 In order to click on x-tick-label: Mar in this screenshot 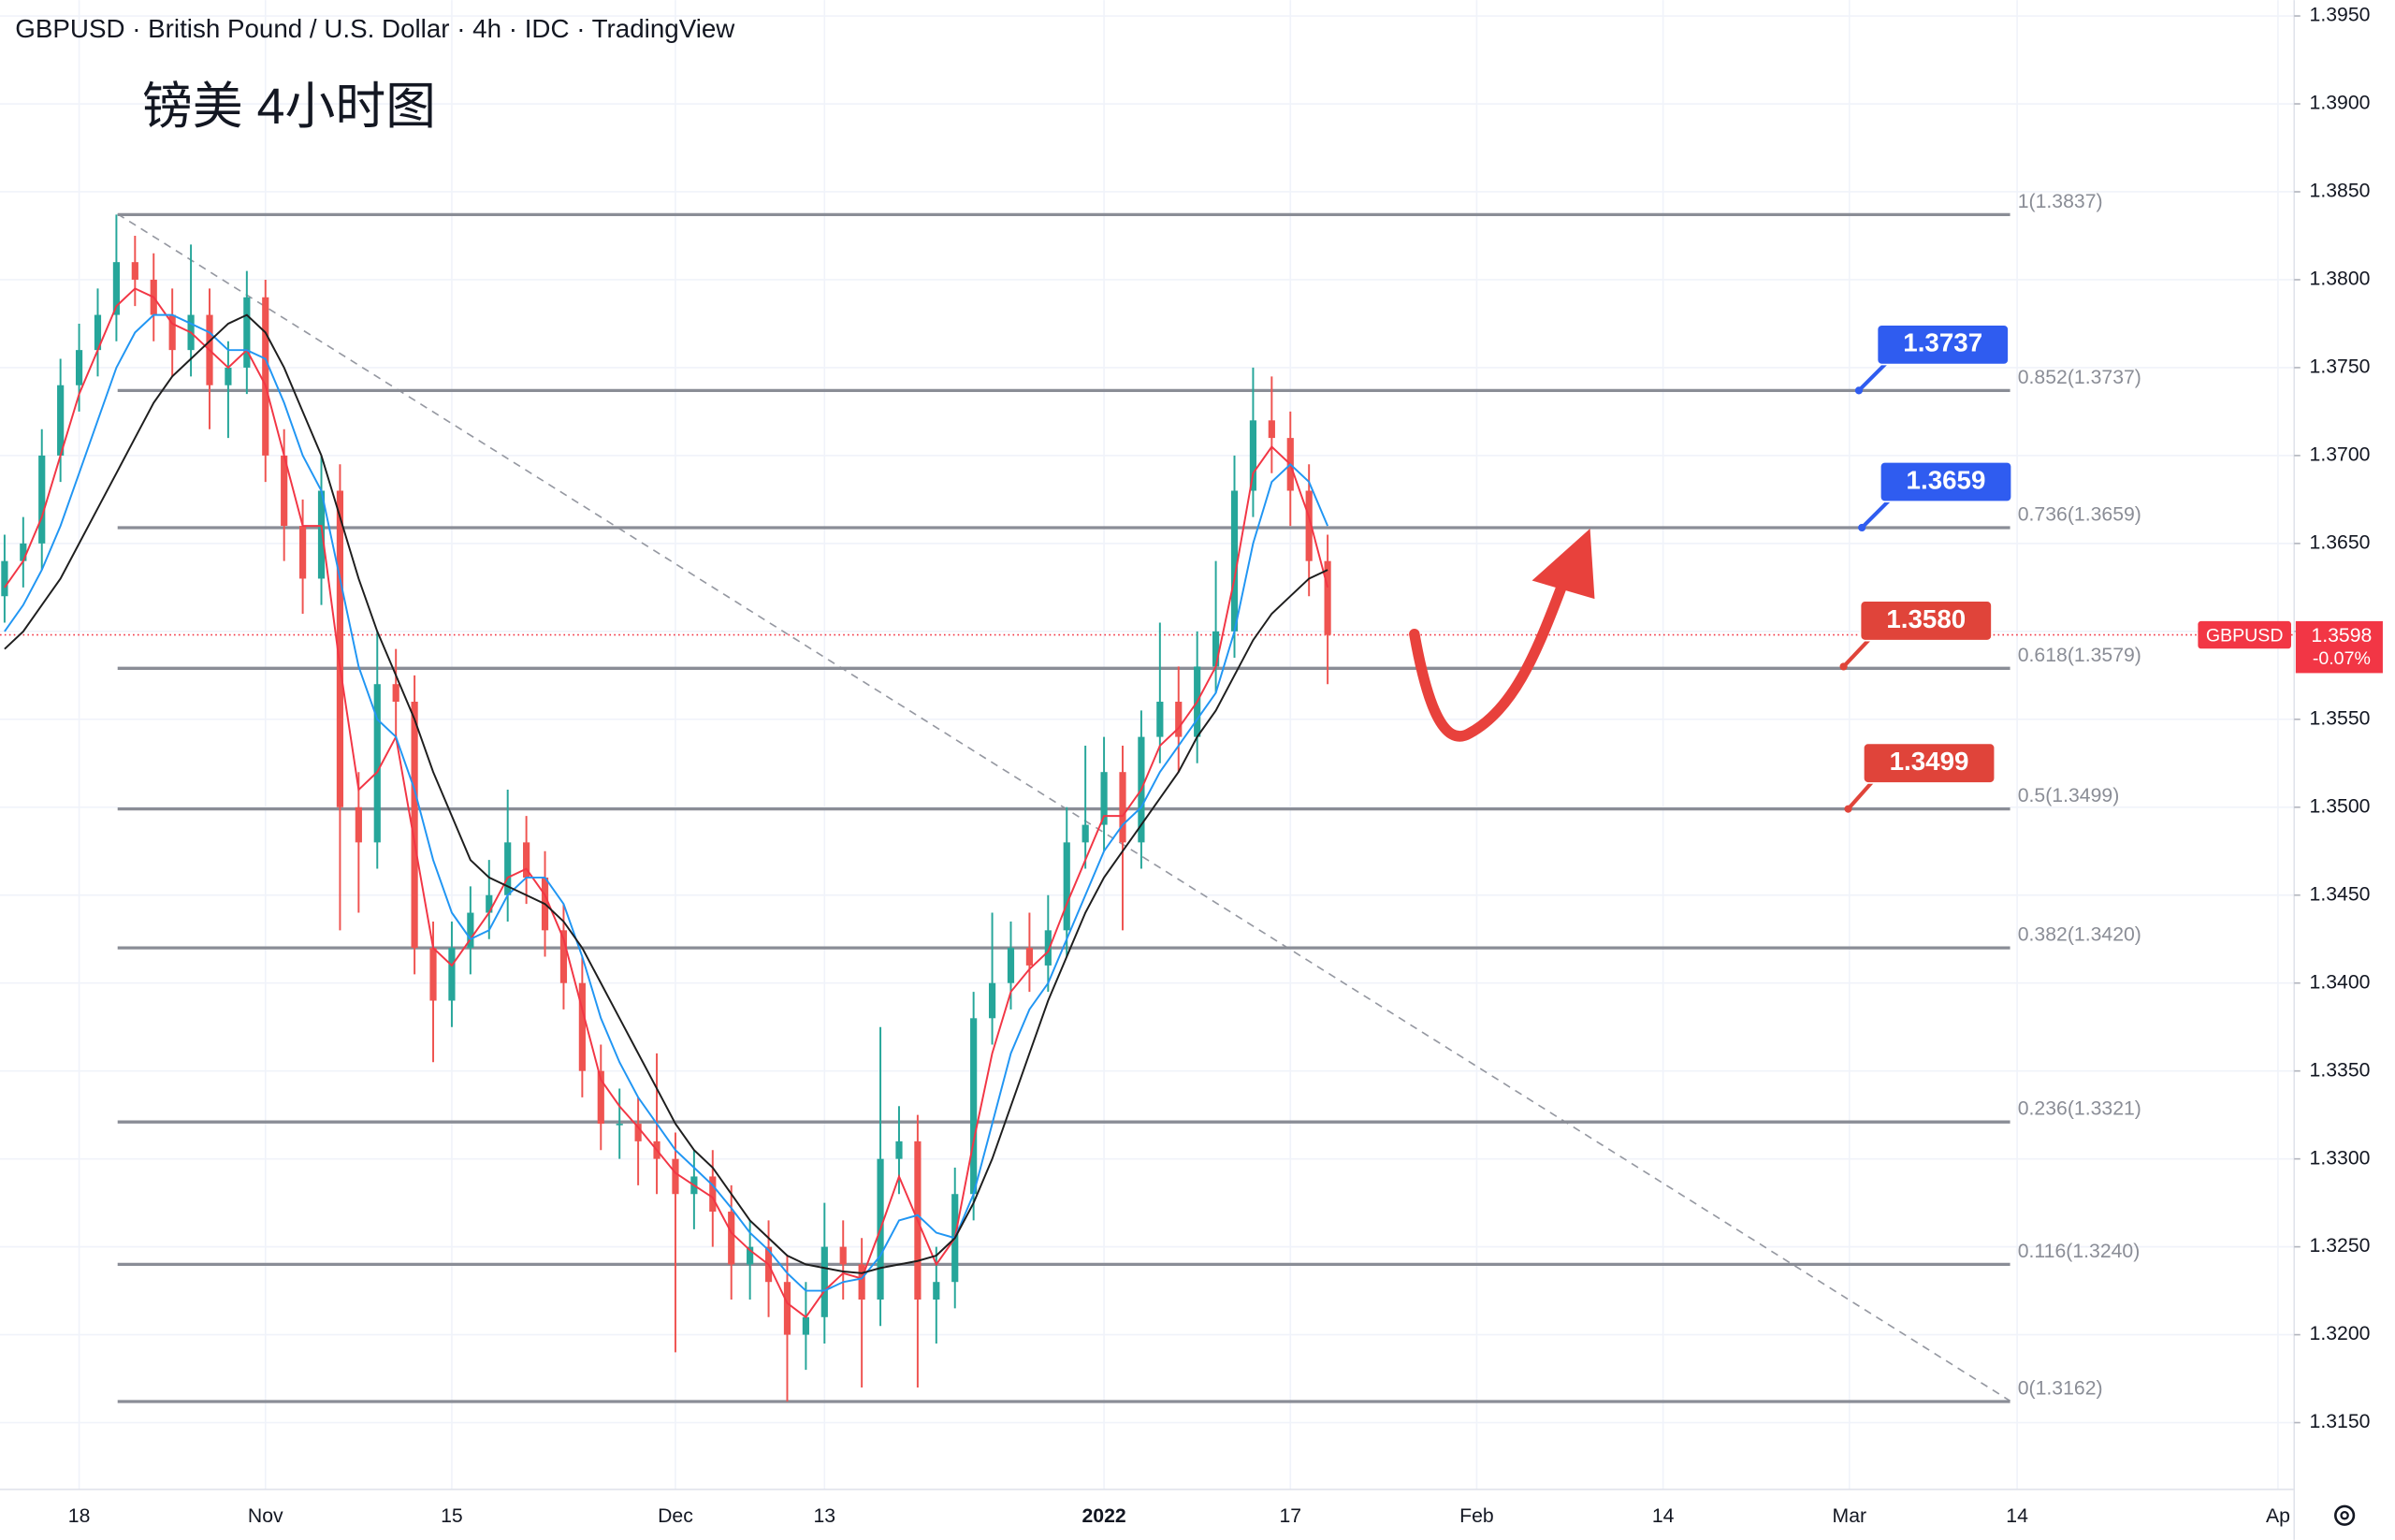, I will do `click(1850, 1516)`.